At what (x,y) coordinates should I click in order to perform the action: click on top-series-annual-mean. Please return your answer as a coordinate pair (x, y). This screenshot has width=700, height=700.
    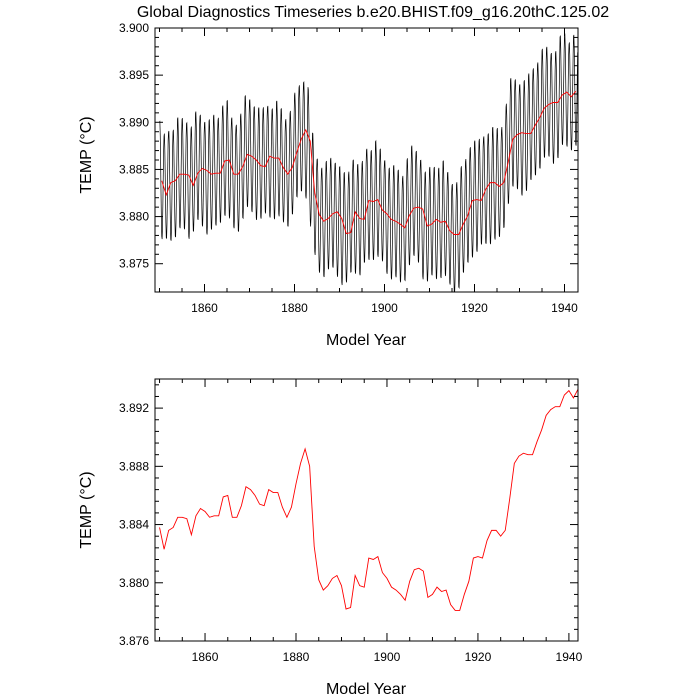
    Looking at the image, I should click on (369, 162).